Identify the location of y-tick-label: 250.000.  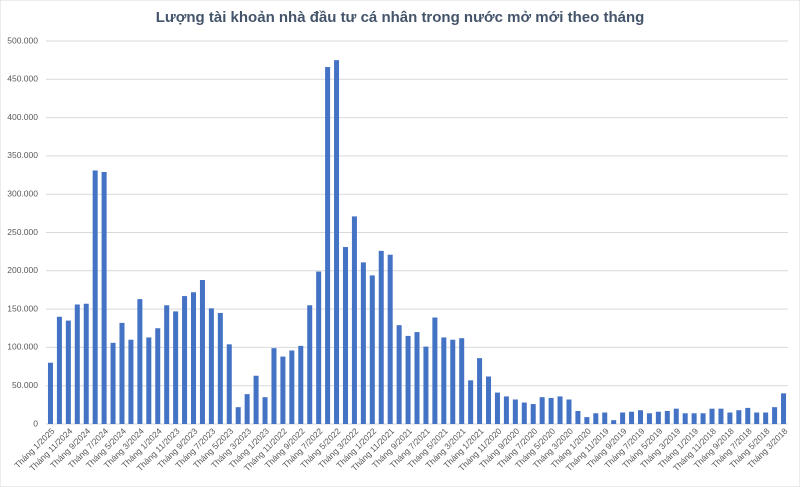
(22, 232).